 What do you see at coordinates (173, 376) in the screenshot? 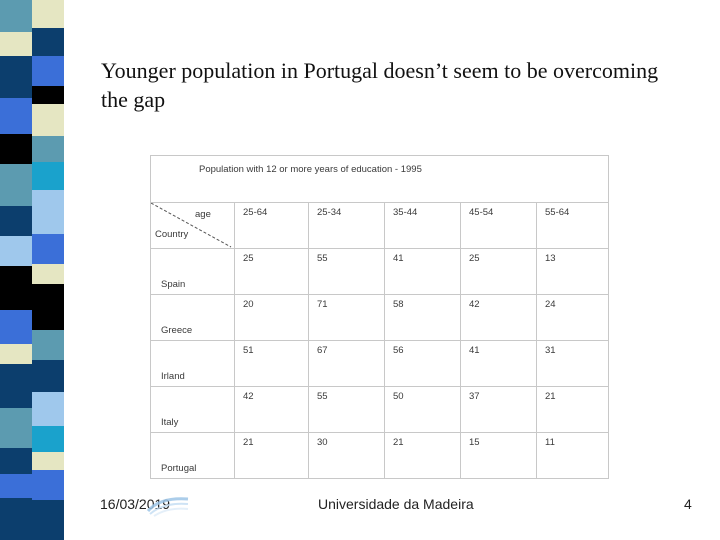
I see `country-name: Irland` at bounding box center [173, 376].